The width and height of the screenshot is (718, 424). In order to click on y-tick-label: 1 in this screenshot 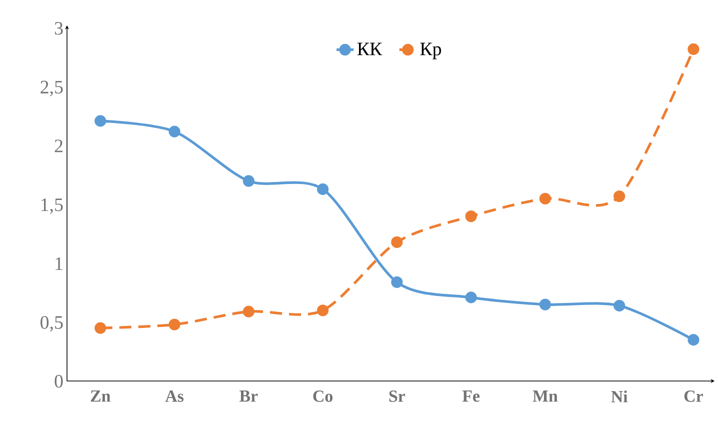, I will do `click(59, 263)`.